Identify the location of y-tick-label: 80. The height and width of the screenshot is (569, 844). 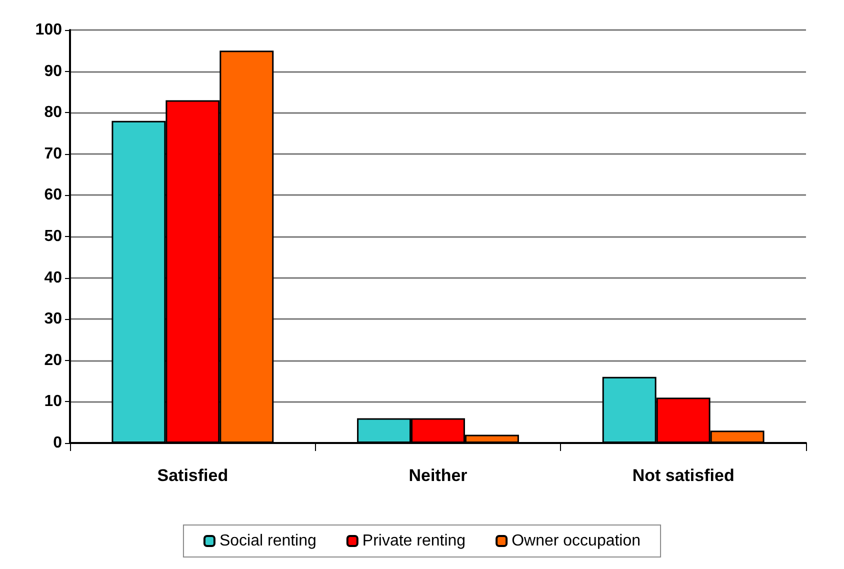
(53, 113).